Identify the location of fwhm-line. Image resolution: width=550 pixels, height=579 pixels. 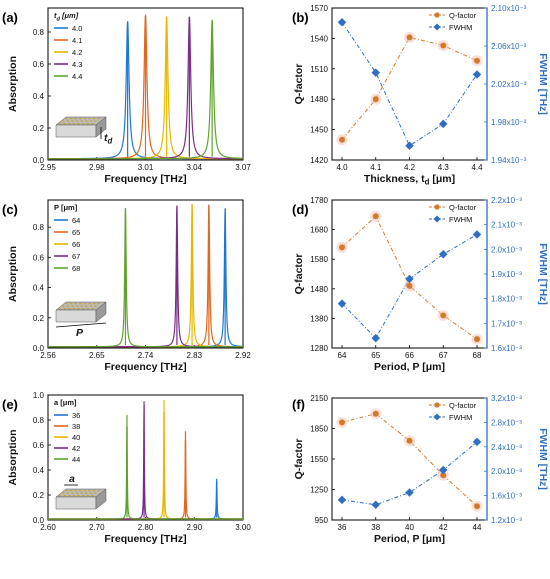
(409, 286).